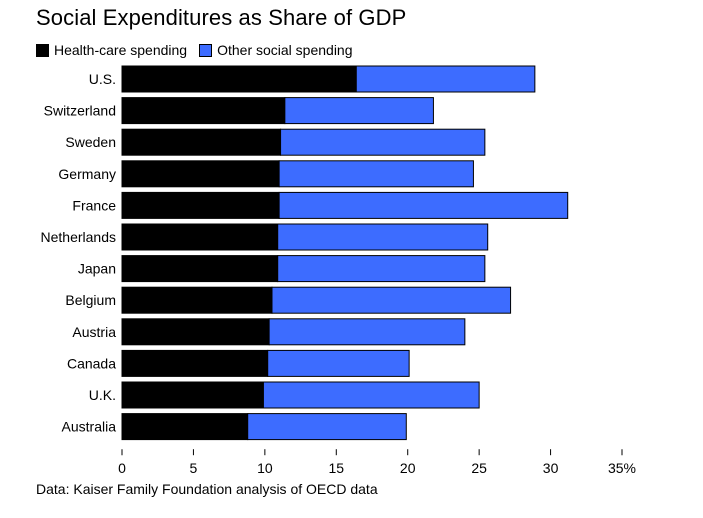 The height and width of the screenshot is (518, 703). I want to click on legend-item-health: Health-care spending, so click(111, 50).